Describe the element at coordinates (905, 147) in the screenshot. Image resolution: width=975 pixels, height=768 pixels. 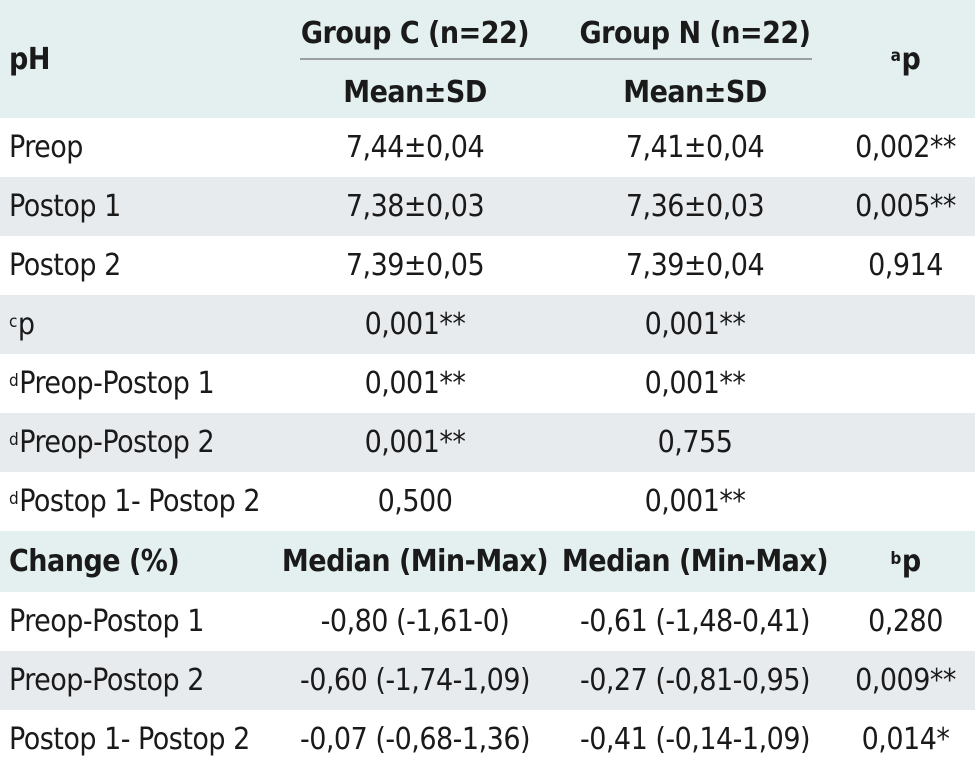
I see `cell-p-value: 0,002**` at that location.